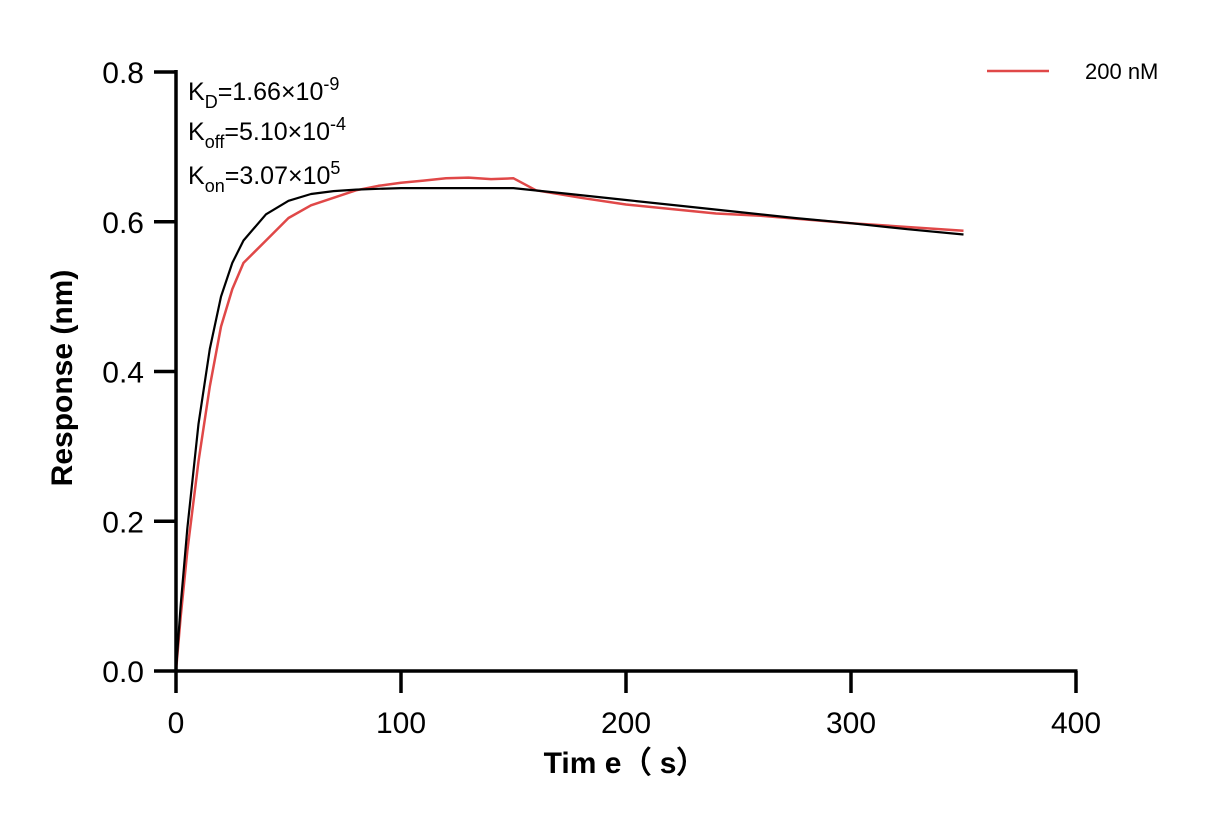 The image size is (1212, 825). Describe the element at coordinates (401, 723) in the screenshot. I see `x-tick-label: 100` at that location.